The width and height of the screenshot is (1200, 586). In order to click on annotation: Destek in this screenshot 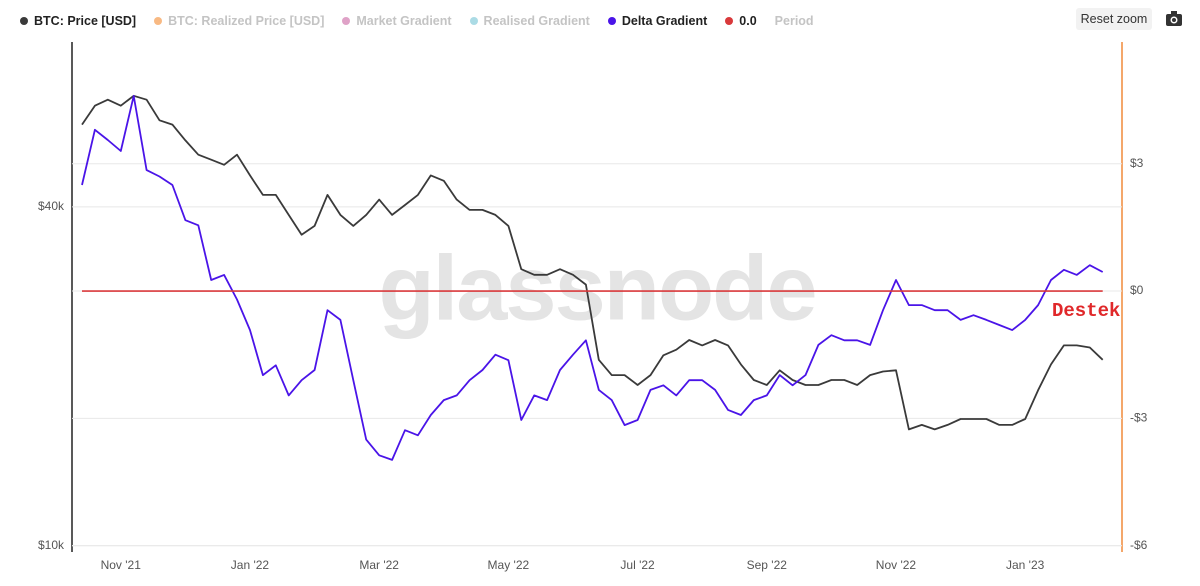, I will do `click(1086, 311)`.